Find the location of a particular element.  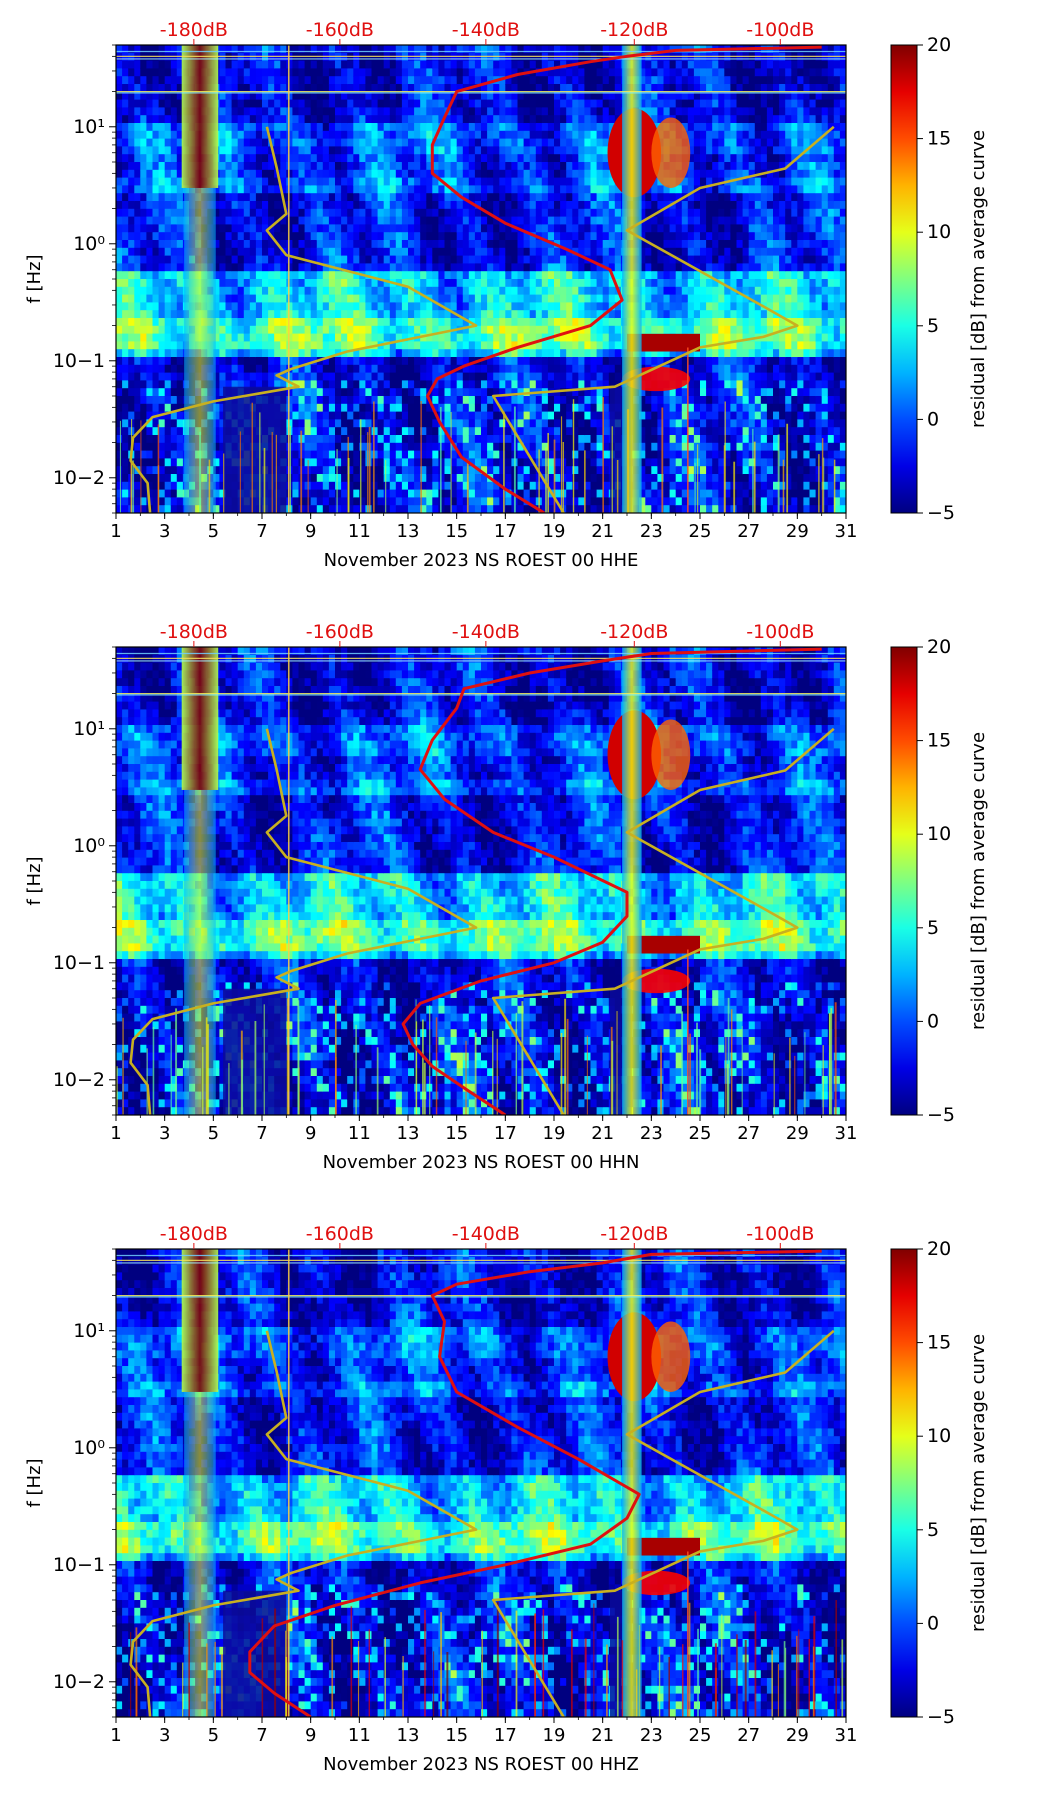

x-axis-label: November 2023 NS ROEST 00 HHZ is located at coordinates (481, 1764).